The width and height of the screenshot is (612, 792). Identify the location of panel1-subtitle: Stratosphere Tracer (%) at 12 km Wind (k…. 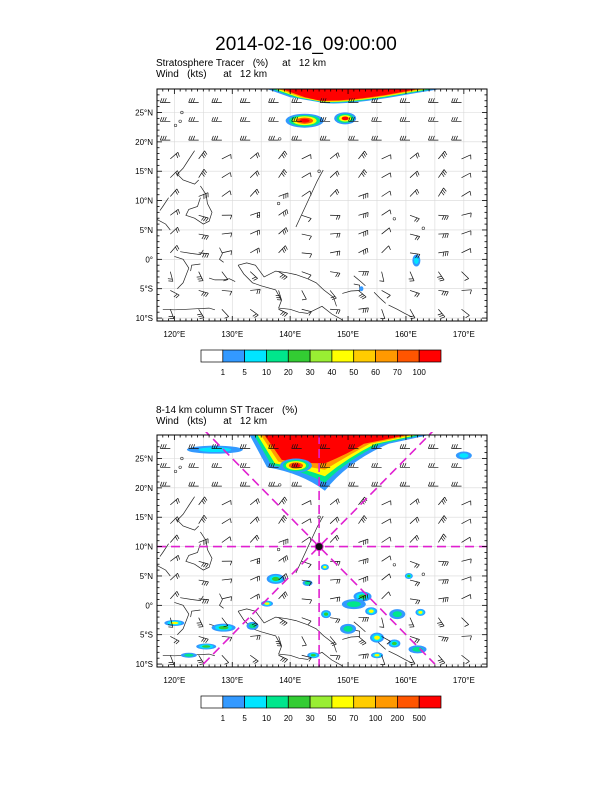
(241, 69).